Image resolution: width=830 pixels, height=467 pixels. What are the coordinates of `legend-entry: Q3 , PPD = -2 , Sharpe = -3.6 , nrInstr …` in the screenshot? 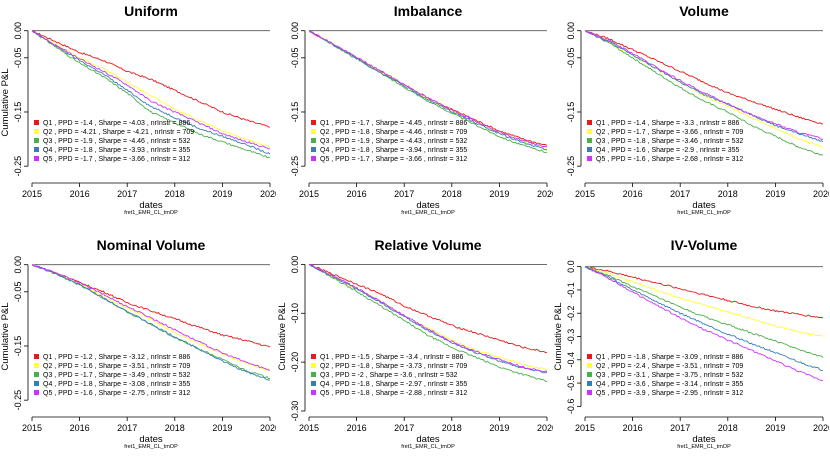 It's located at (389, 375).